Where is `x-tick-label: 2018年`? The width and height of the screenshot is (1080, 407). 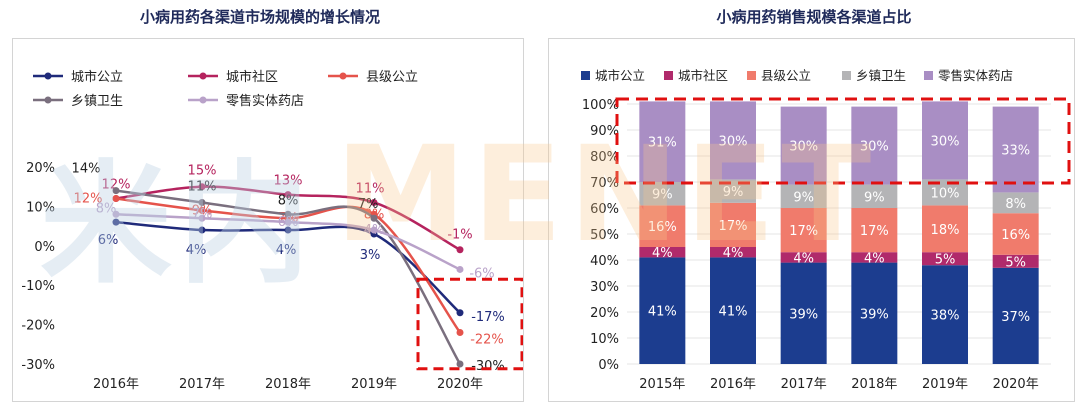 x-tick-label: 2018年 is located at coordinates (874, 384).